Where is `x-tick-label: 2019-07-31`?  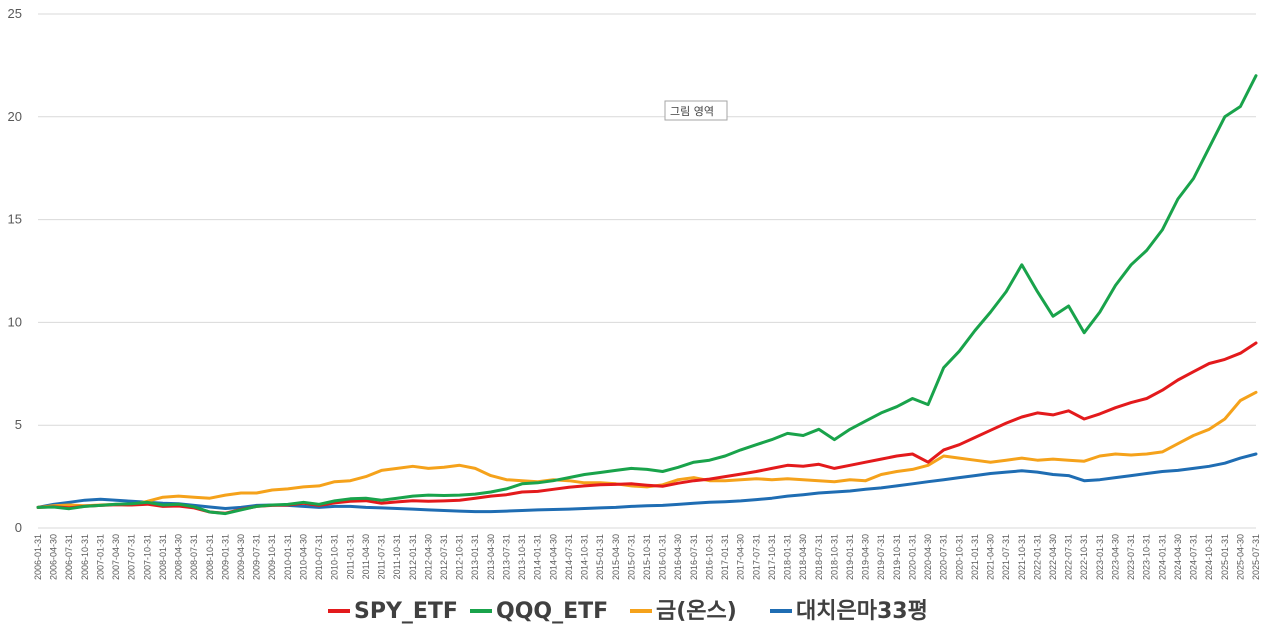
x-tick-label: 2019-07-31 is located at coordinates (881, 557).